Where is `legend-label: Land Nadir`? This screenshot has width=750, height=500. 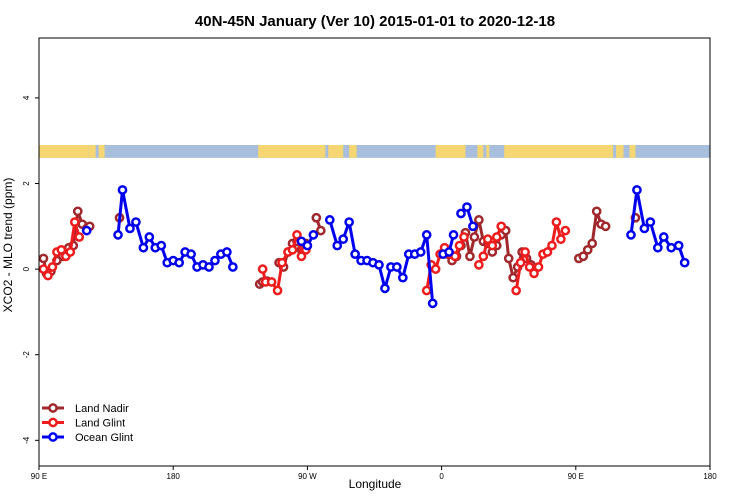 legend-label: Land Nadir is located at coordinates (102, 409).